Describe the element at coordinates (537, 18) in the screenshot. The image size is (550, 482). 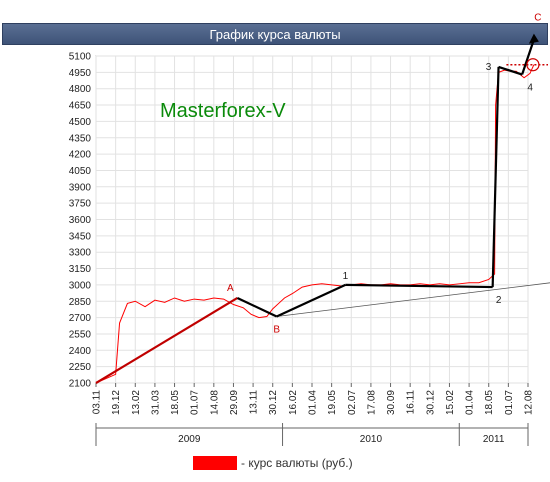
I see `point-label: C` at that location.